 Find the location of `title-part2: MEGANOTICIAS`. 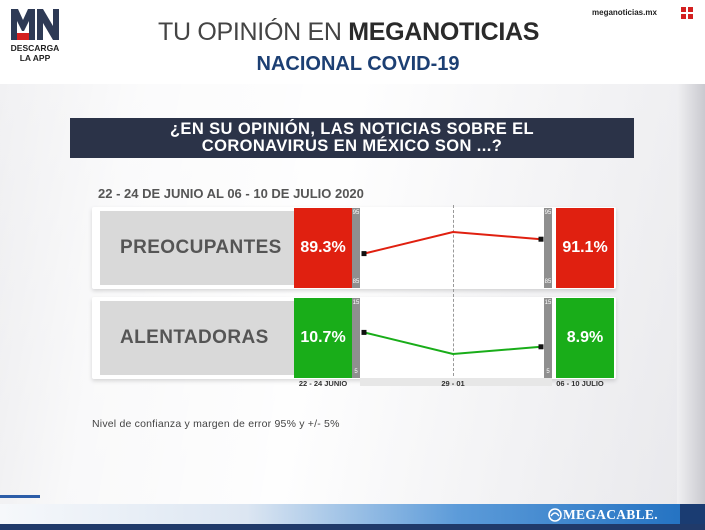

title-part2: MEGANOTICIAS is located at coordinates (444, 32).